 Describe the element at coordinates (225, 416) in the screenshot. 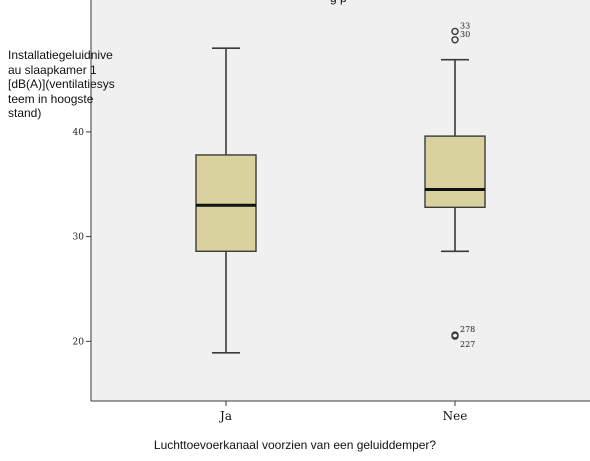

I see `x-tick-label: Ja` at that location.